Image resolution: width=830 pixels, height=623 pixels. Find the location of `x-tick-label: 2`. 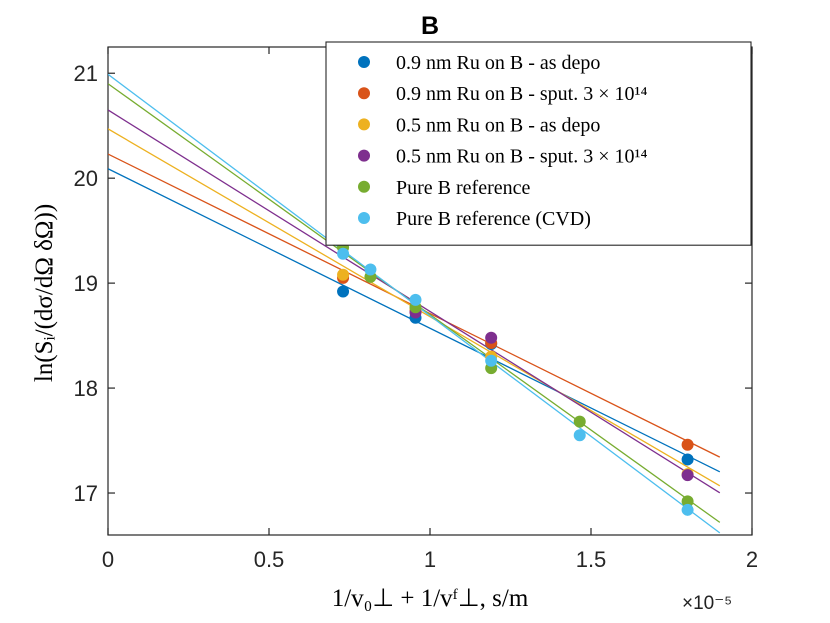

x-tick-label: 2 is located at coordinates (752, 559).